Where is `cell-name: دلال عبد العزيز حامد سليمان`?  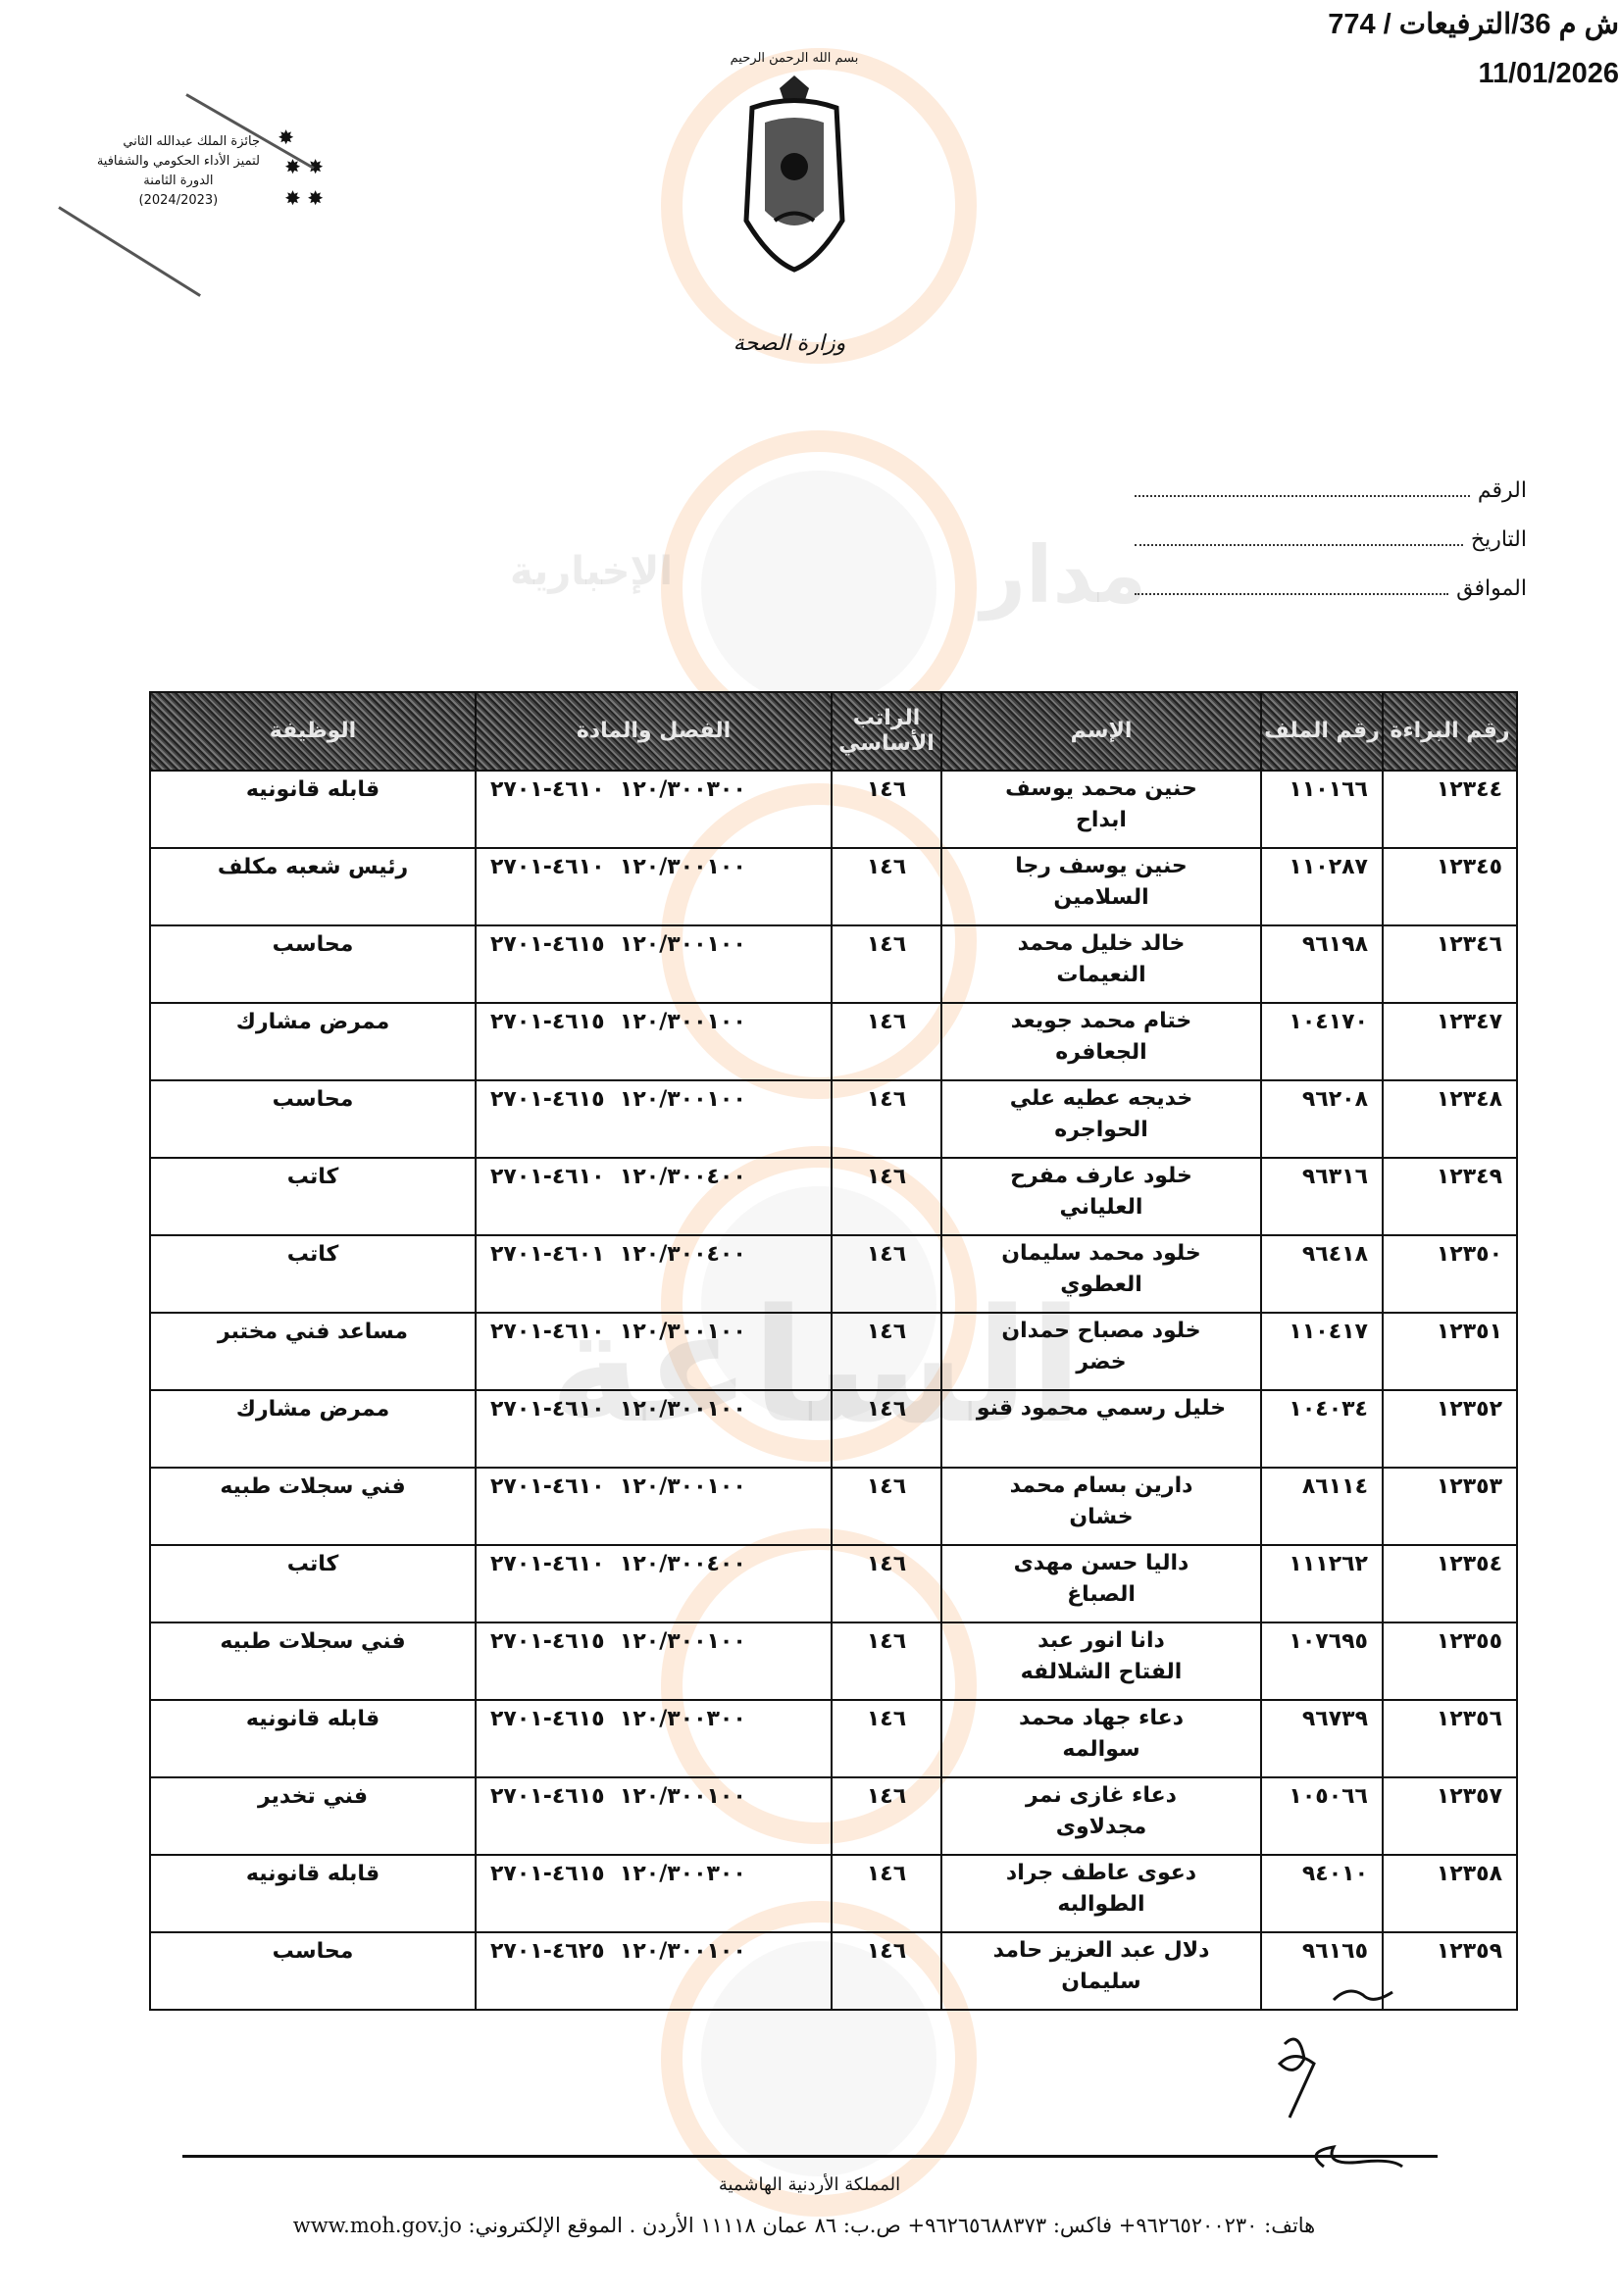 cell-name: دلال عبد العزيز حامد سليمان is located at coordinates (1101, 1971).